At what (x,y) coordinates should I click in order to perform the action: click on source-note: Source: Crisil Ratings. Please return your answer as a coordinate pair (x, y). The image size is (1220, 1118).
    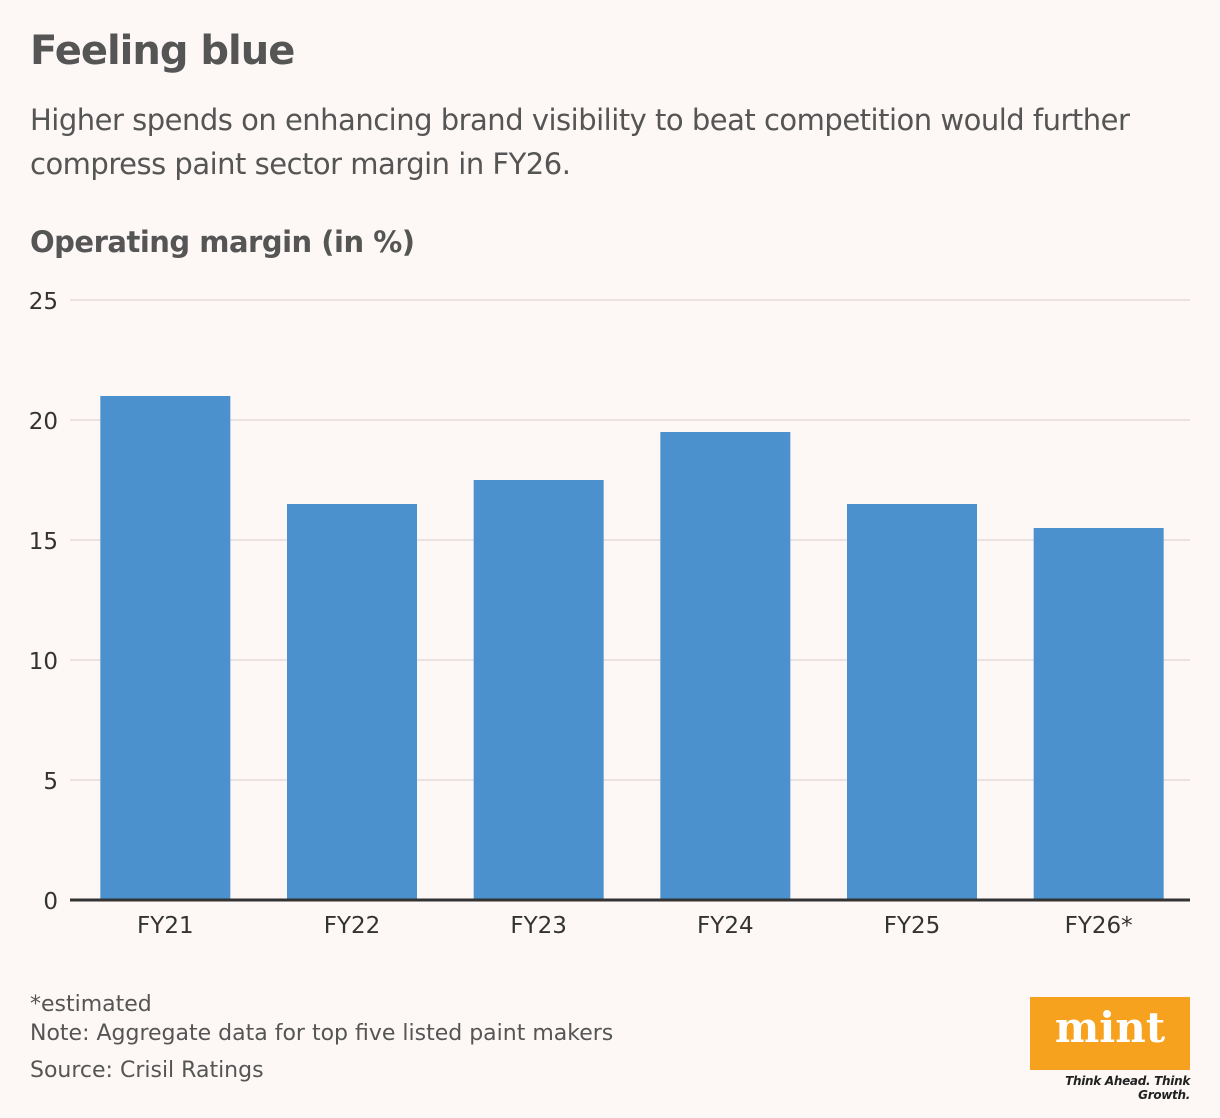
    Looking at the image, I should click on (147, 1070).